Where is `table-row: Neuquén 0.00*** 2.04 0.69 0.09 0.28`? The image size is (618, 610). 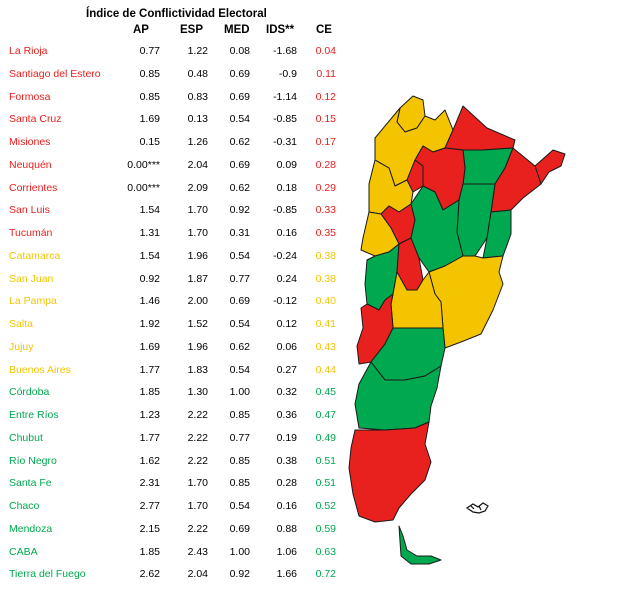 table-row: Neuquén 0.00*** 2.04 0.69 0.09 0.28 is located at coordinates (175, 168).